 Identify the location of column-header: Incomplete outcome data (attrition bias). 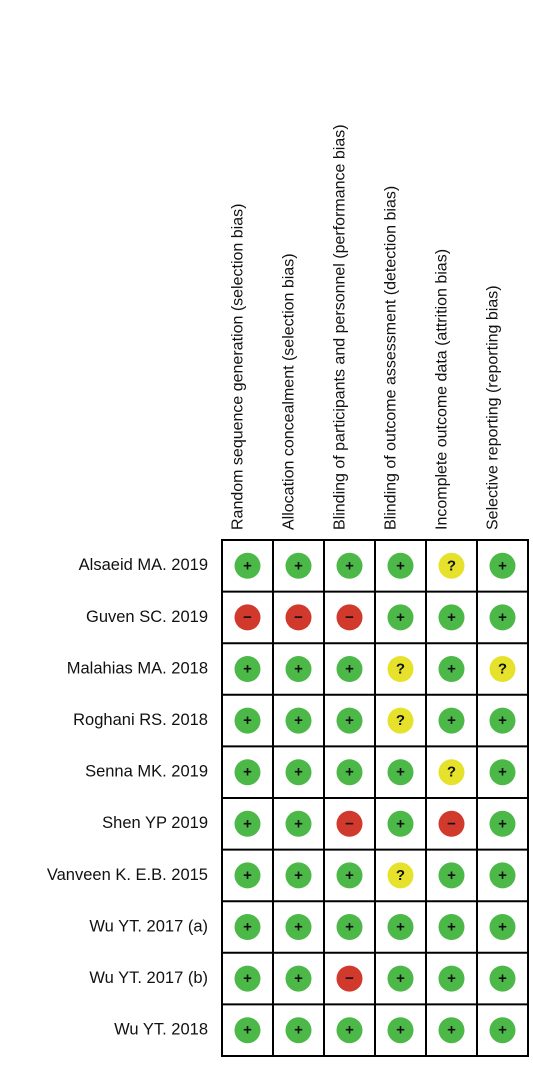
(442, 389).